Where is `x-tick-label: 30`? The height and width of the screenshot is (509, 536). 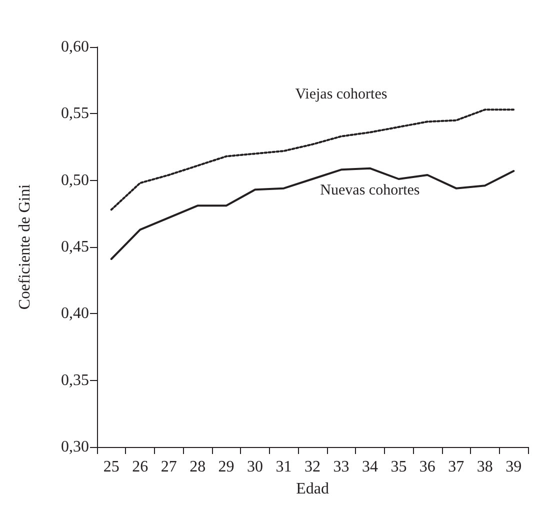
x-tick-label: 30 is located at coordinates (255, 467).